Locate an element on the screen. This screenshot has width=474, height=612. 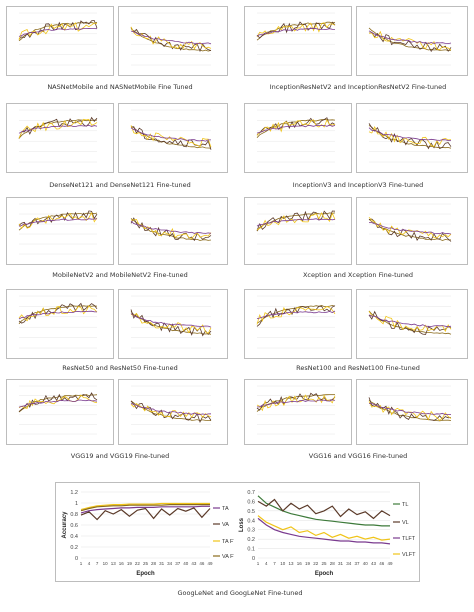
x-tick-label: 28 is located at coordinates (154, 563).